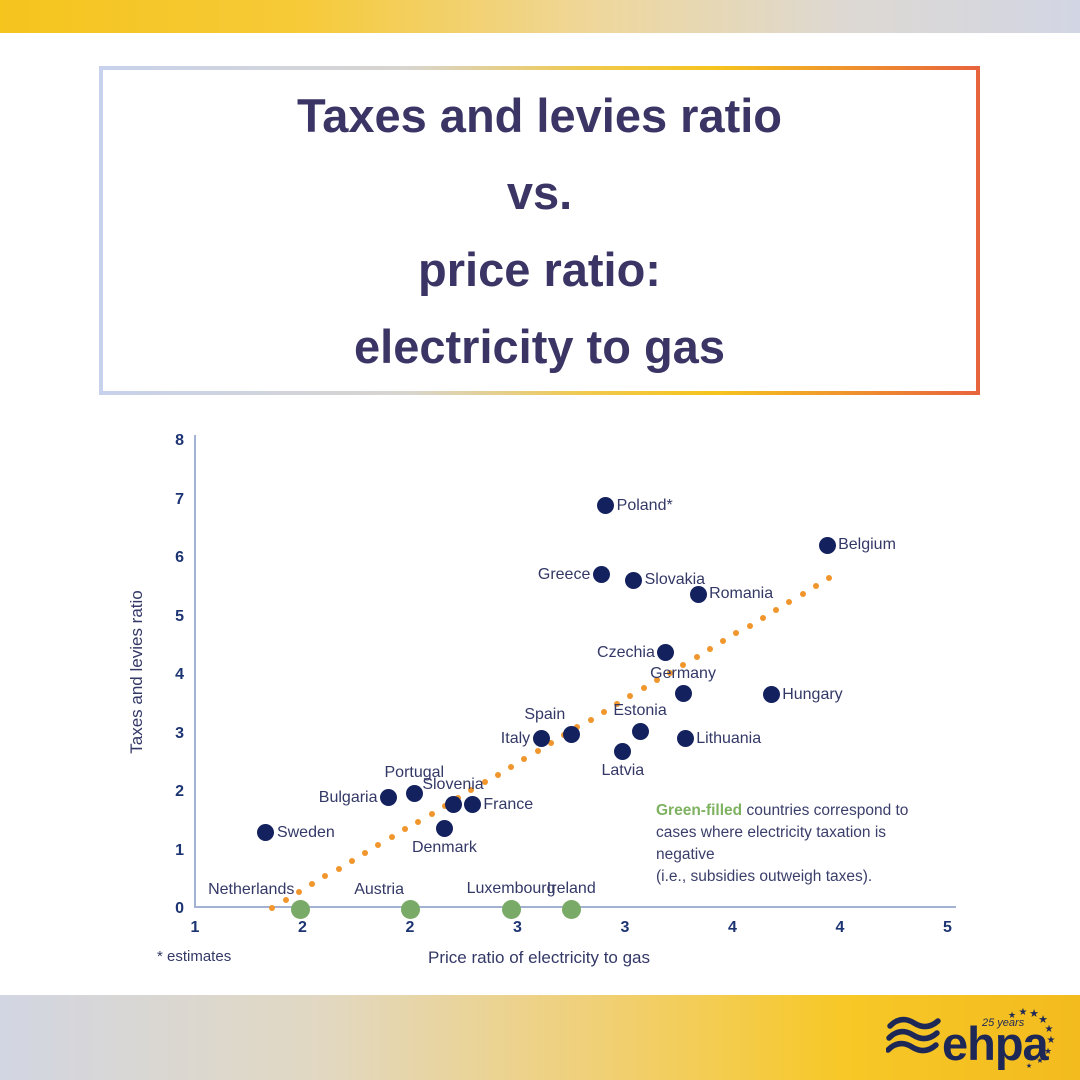 Image resolution: width=1080 pixels, height=1080 pixels. Describe the element at coordinates (539, 346) in the screenshot. I see `page-title-line-4: electricity to gas` at that location.